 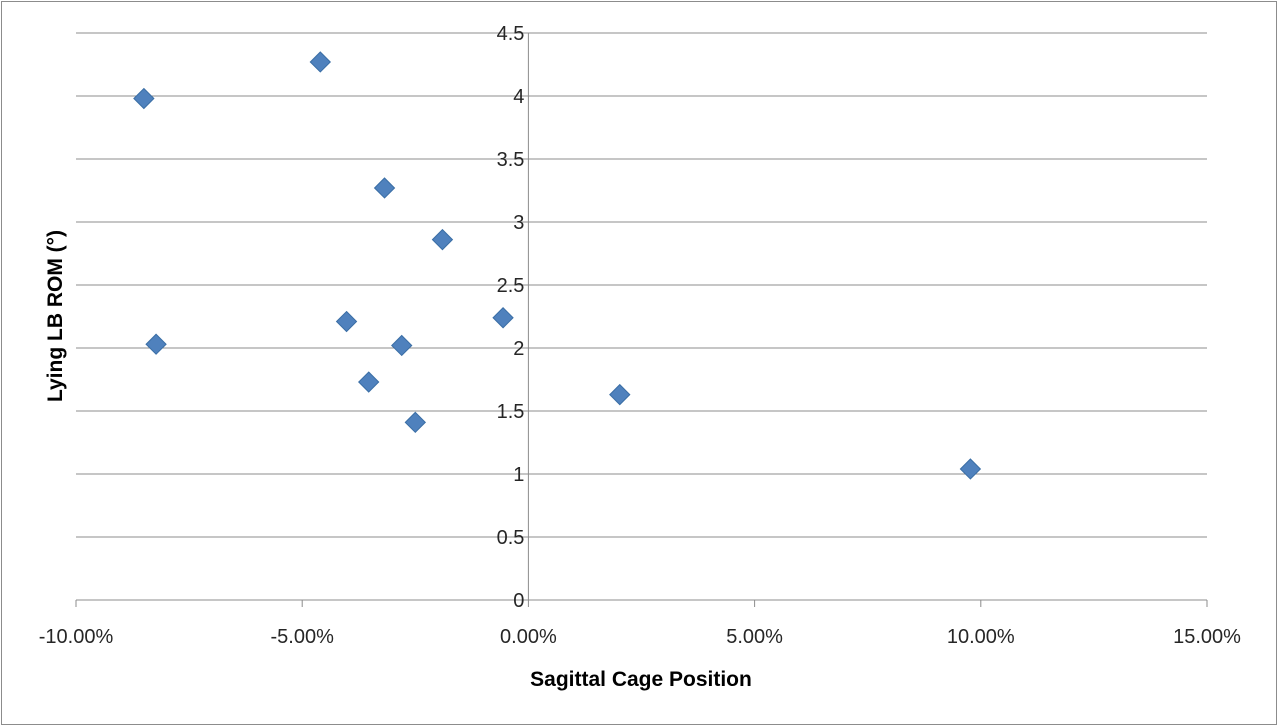 I want to click on x-tick-label: -10.00%, so click(x=76, y=637).